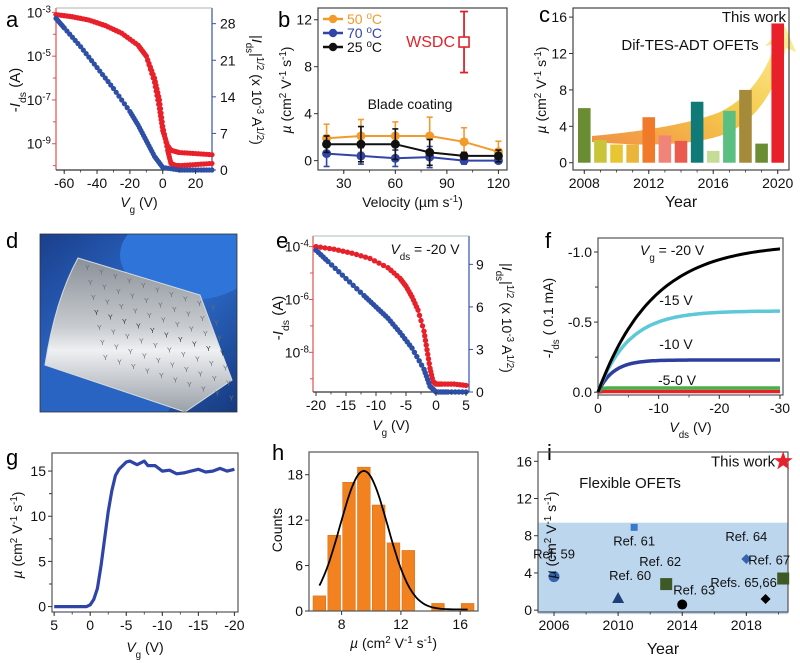 The width and height of the screenshot is (800, 663). Describe the element at coordinates (39, 143) in the screenshot. I see `y-tick-label: 10⁻⁹` at that location.